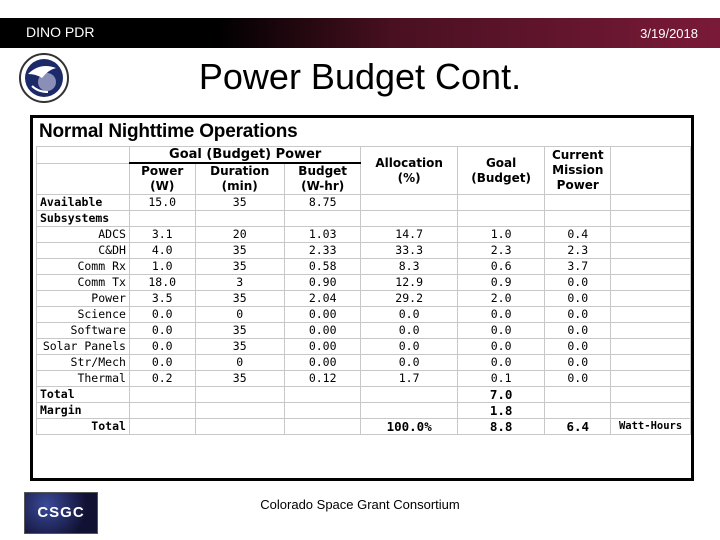 The image size is (720, 540). I want to click on cell-budget: 2.33, so click(322, 250).